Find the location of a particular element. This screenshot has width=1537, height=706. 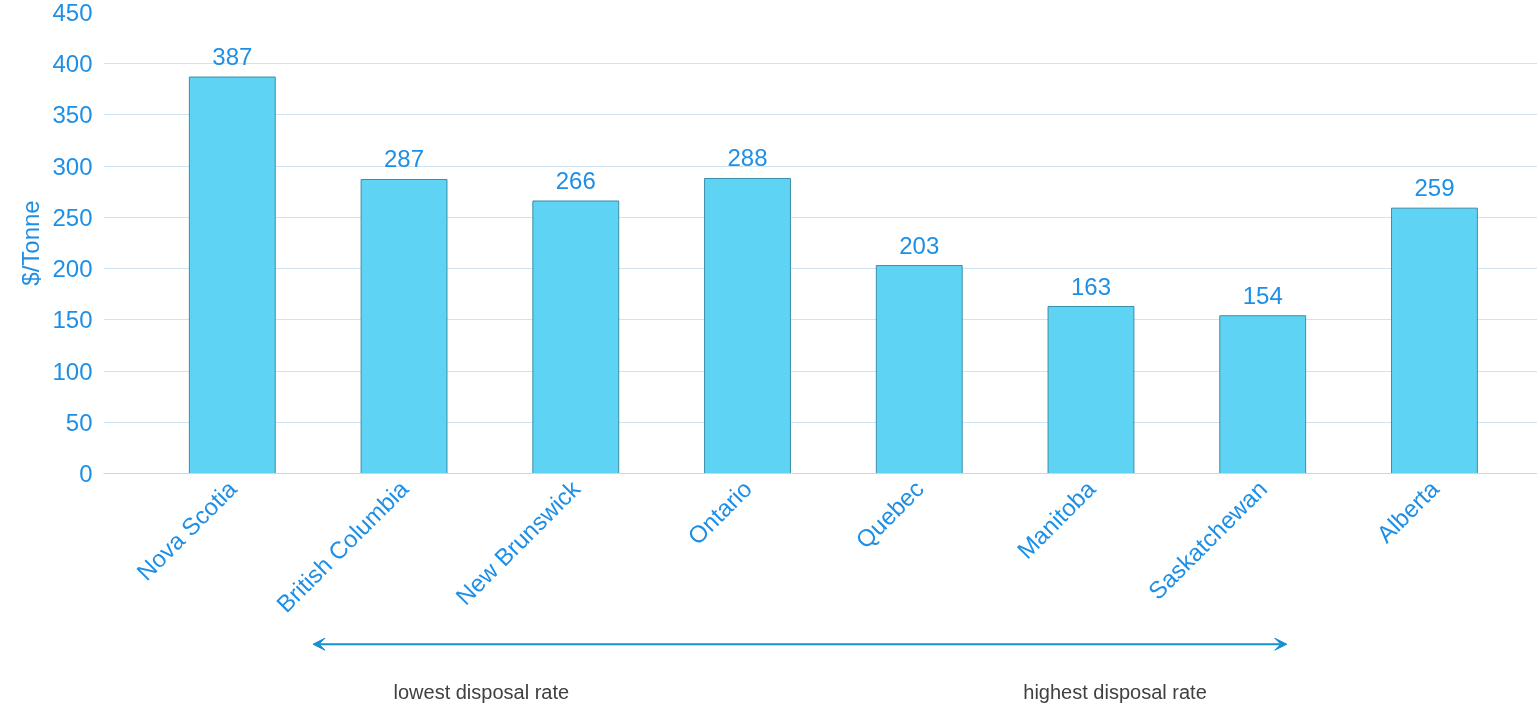

y-tick-label: 300 is located at coordinates (72, 166).